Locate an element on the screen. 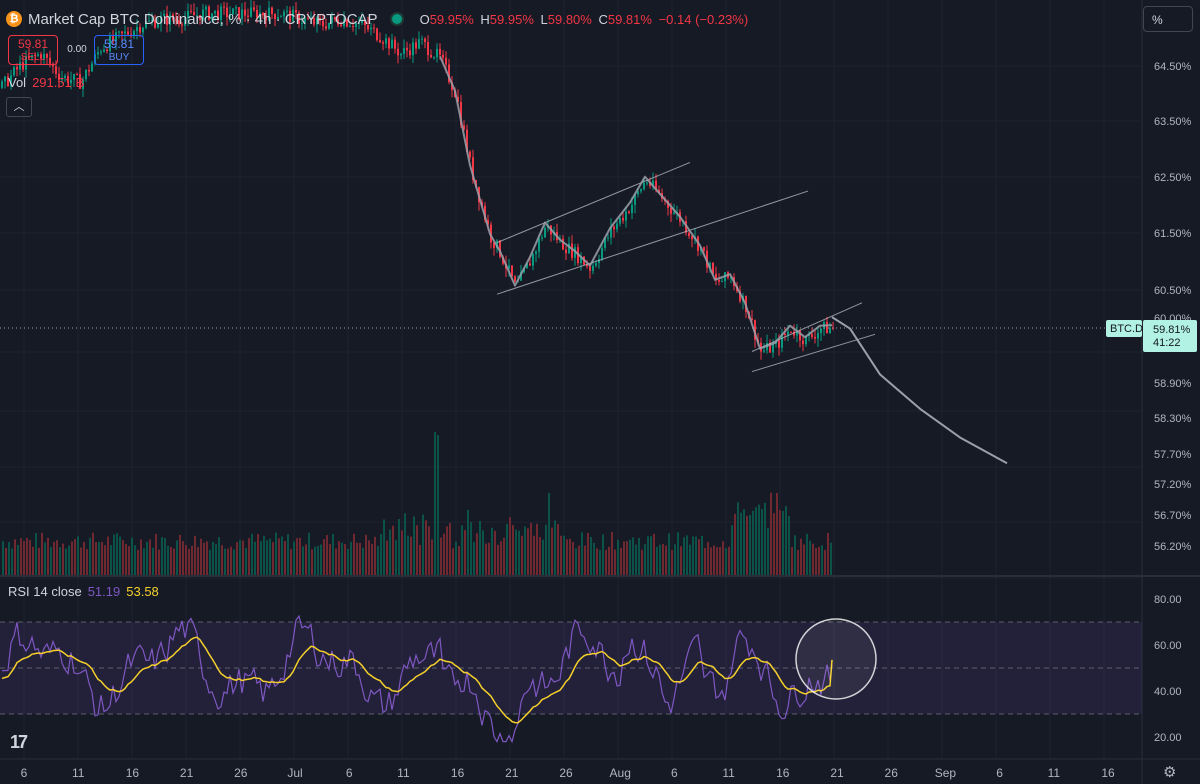 This screenshot has width=1200, height=784. collapse-legend-button: ︿ is located at coordinates (19, 107).